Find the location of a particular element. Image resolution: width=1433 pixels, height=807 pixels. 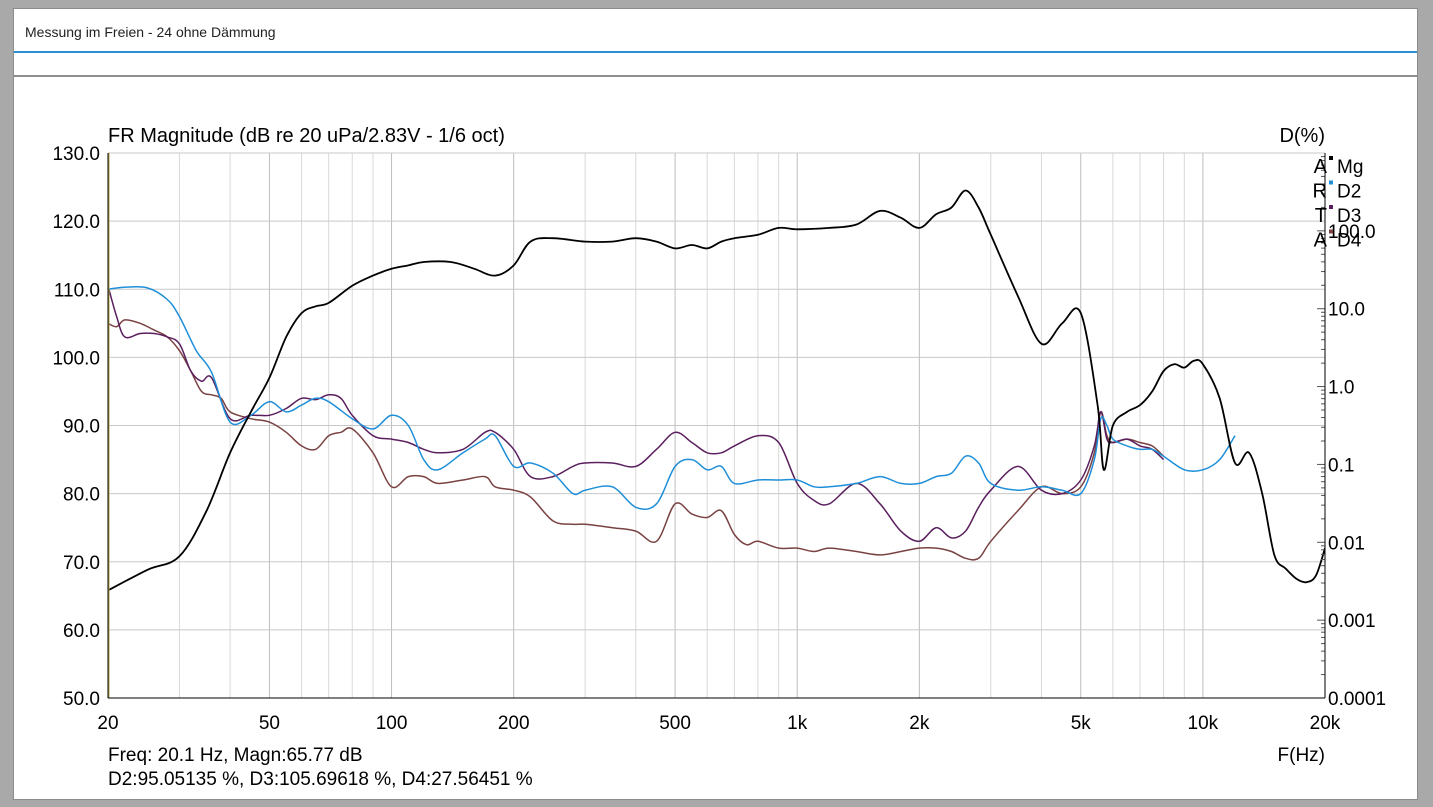

legend-entry: D2 is located at coordinates (1349, 192).